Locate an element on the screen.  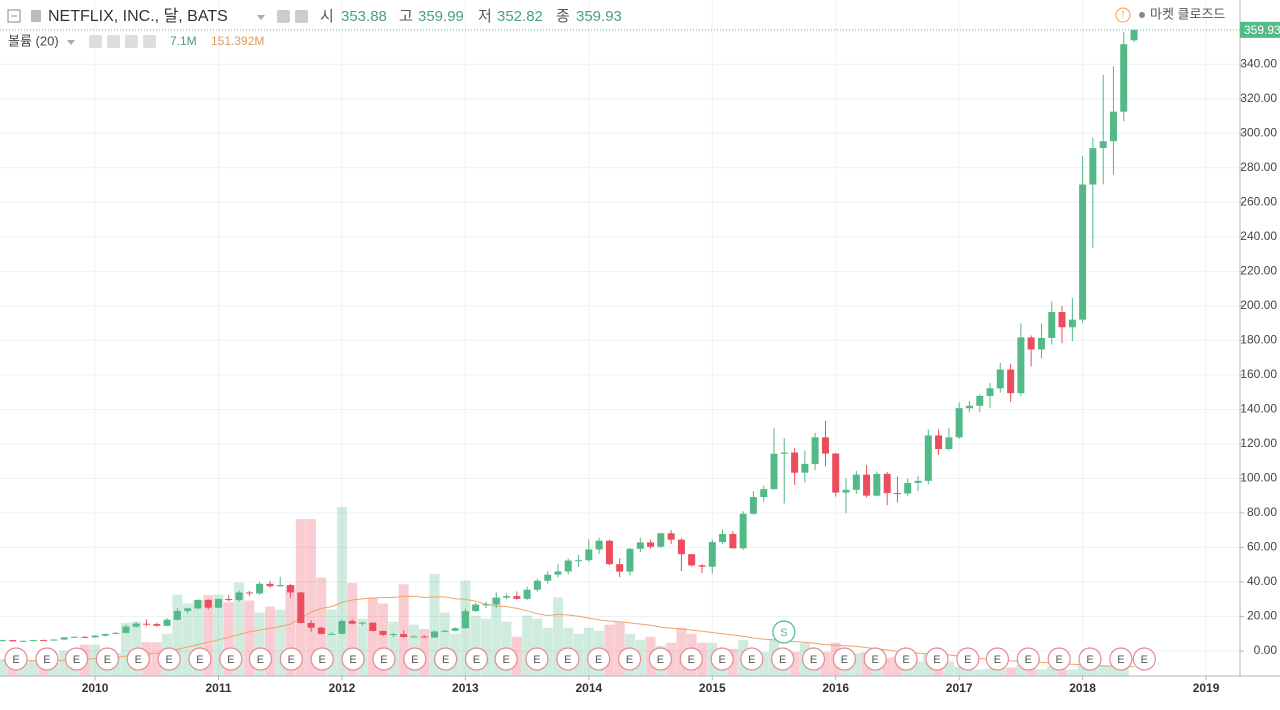
warning-icon is located at coordinates (1123, 15).